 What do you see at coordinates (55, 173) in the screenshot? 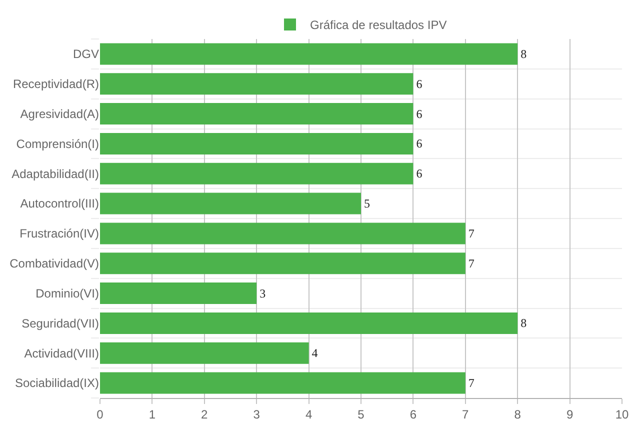
I see `y-tick-label: Adaptabilidad(II)` at bounding box center [55, 173].